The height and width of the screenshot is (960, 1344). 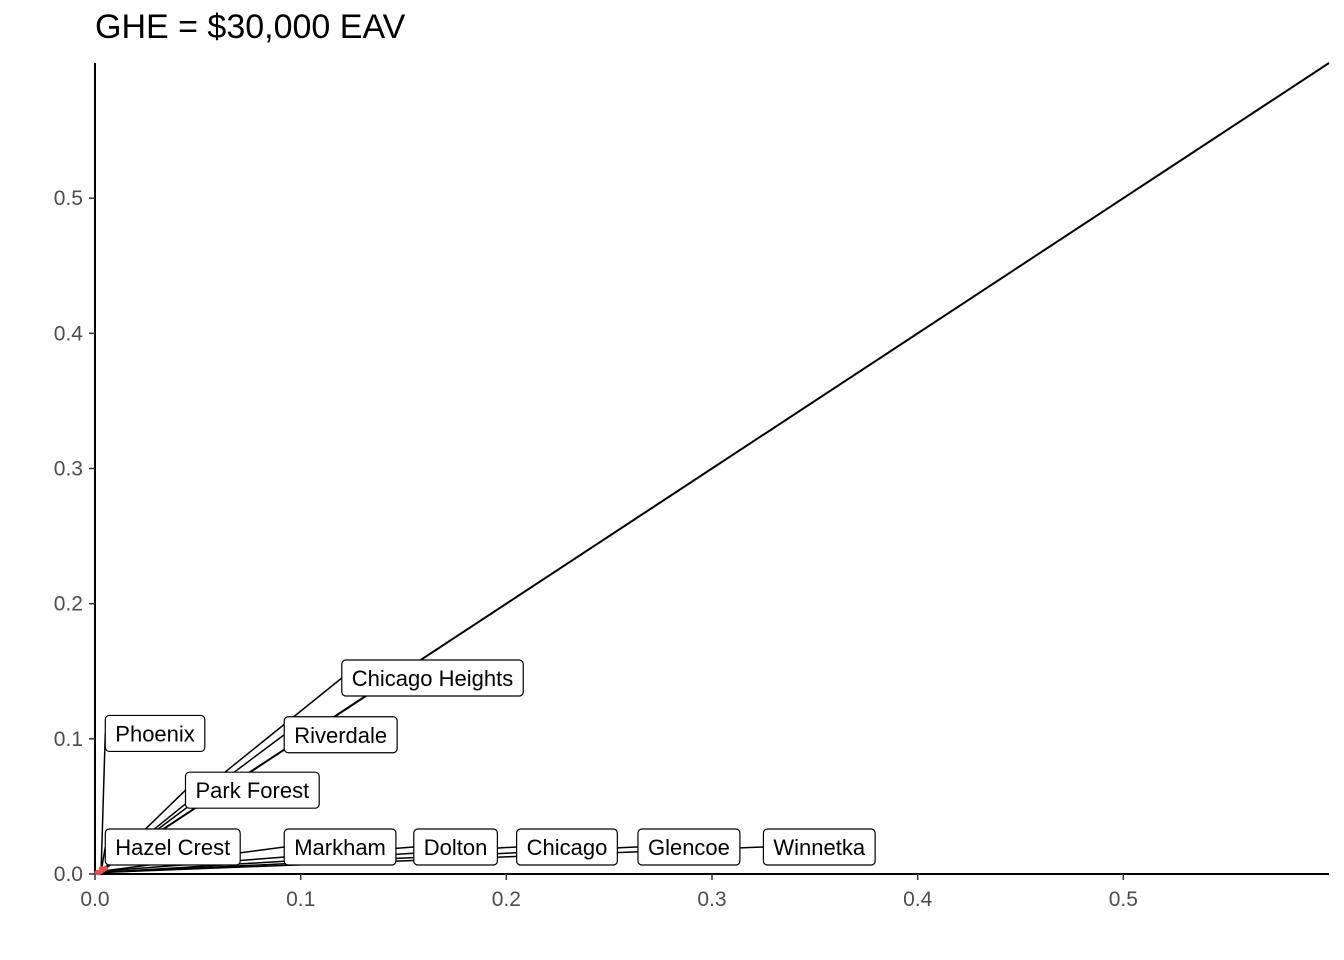 I want to click on y-tick-label: 0.2, so click(x=68, y=604).